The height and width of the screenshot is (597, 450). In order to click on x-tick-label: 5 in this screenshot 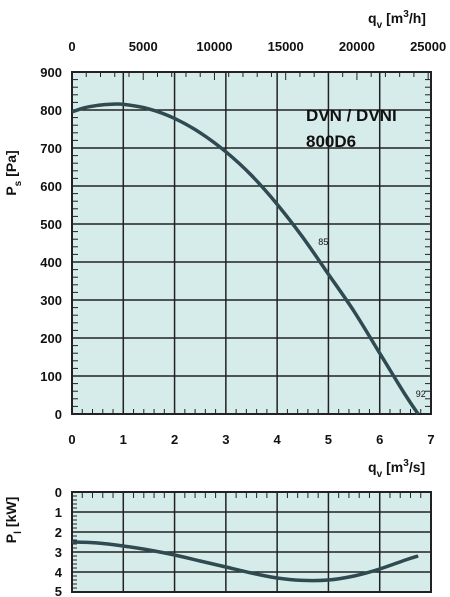, I will do `click(328, 439)`.